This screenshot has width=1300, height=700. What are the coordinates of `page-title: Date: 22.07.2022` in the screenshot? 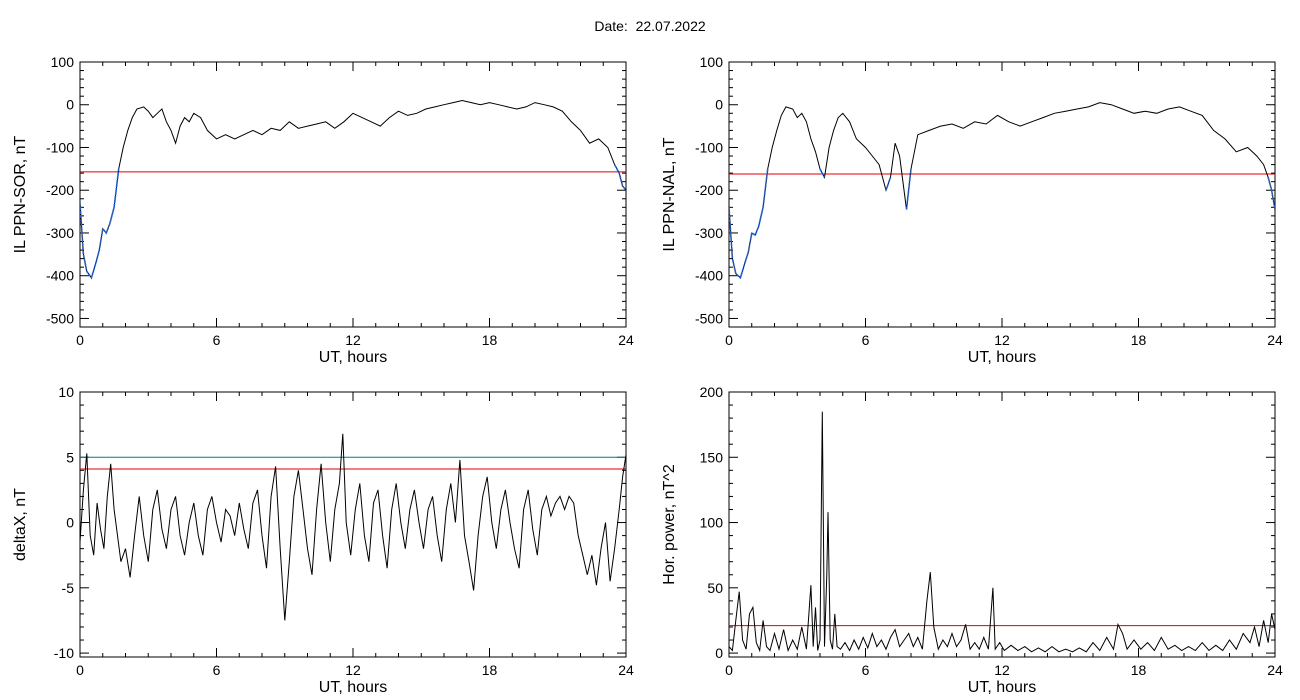 It's located at (650, 26).